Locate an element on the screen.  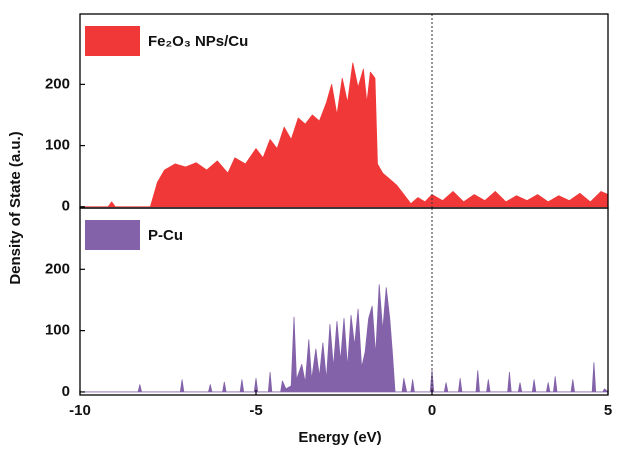
x-tick-label: 5 is located at coordinates (608, 410).